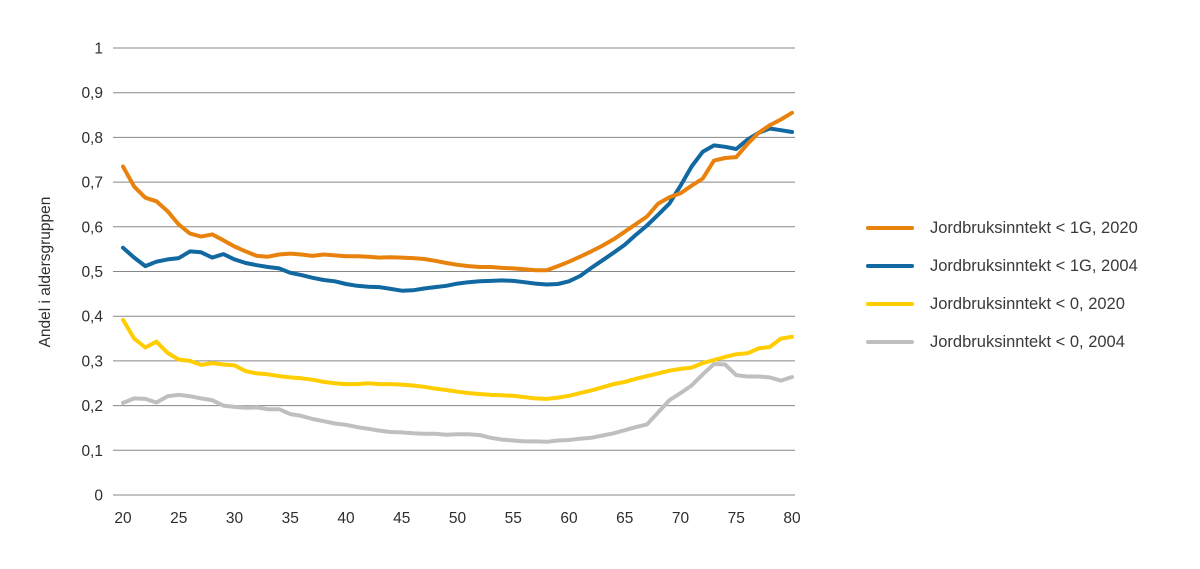  I want to click on y-tick-label: 0,2, so click(92, 406).